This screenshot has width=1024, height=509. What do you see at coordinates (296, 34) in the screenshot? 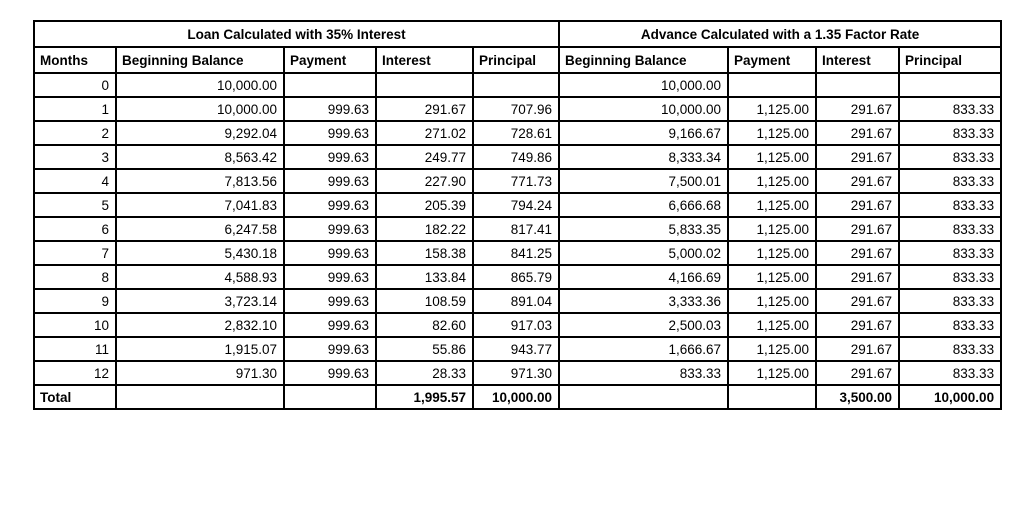
I see `left-section-title: Loan Calculated with 35% Interest` at bounding box center [296, 34].